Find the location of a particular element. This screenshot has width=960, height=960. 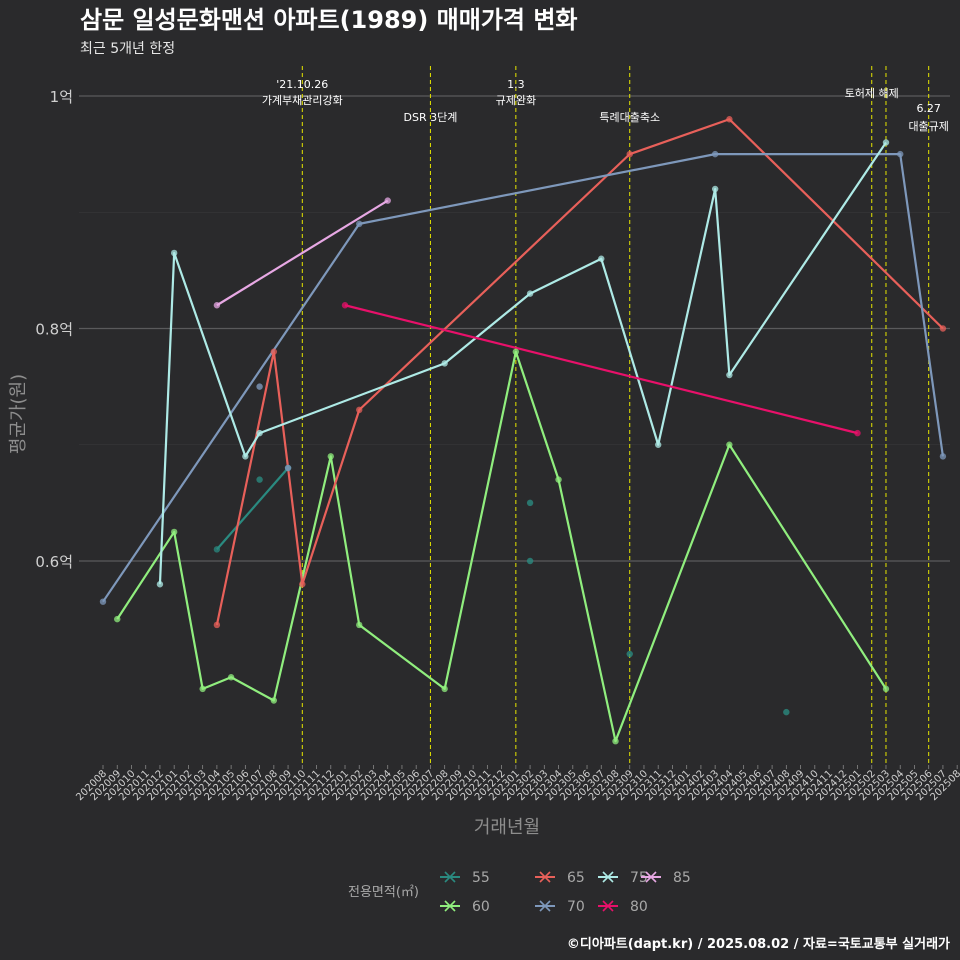

event-label: 대출규제 is located at coordinates (928, 126).